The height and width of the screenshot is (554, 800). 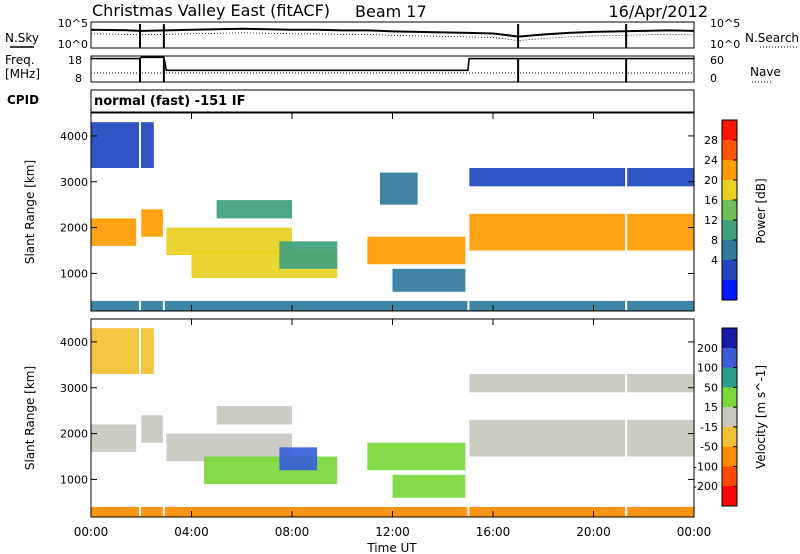 I want to click on nave-tick-top: 60, so click(x=717, y=60).